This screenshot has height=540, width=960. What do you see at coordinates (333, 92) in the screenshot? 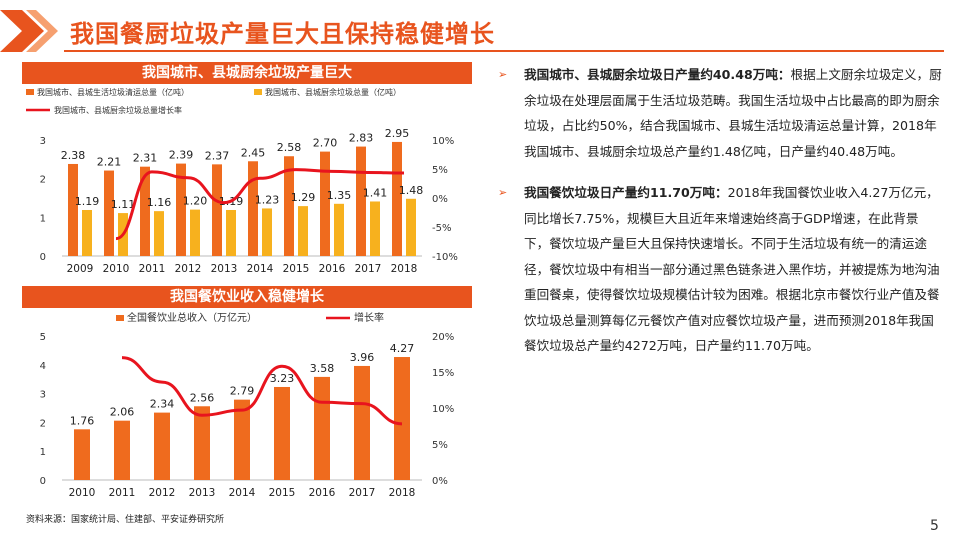
I see `legend-label: 我国城市、县城厨余垃圾总量（亿吨）` at bounding box center [333, 92].